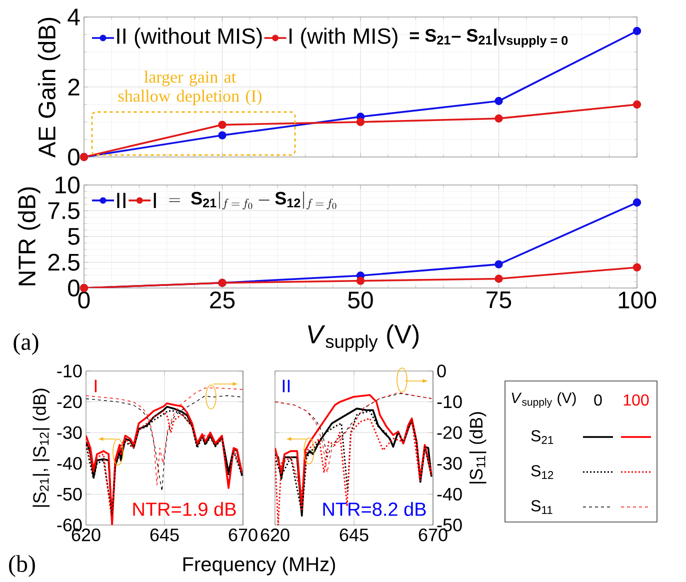 The width and height of the screenshot is (686, 582). Describe the element at coordinates (222, 300) in the screenshot. I see `x-tick-label: 25` at that location.